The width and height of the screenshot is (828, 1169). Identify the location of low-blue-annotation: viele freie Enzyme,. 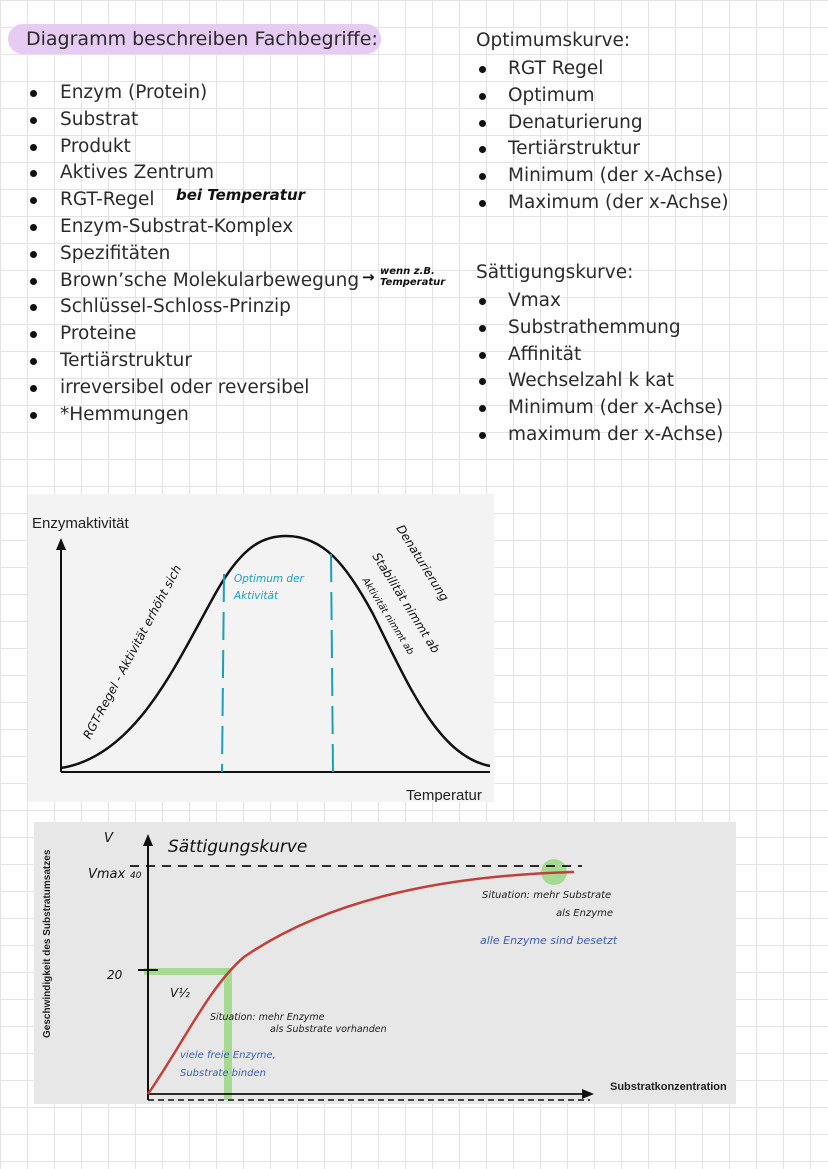
(228, 1055).